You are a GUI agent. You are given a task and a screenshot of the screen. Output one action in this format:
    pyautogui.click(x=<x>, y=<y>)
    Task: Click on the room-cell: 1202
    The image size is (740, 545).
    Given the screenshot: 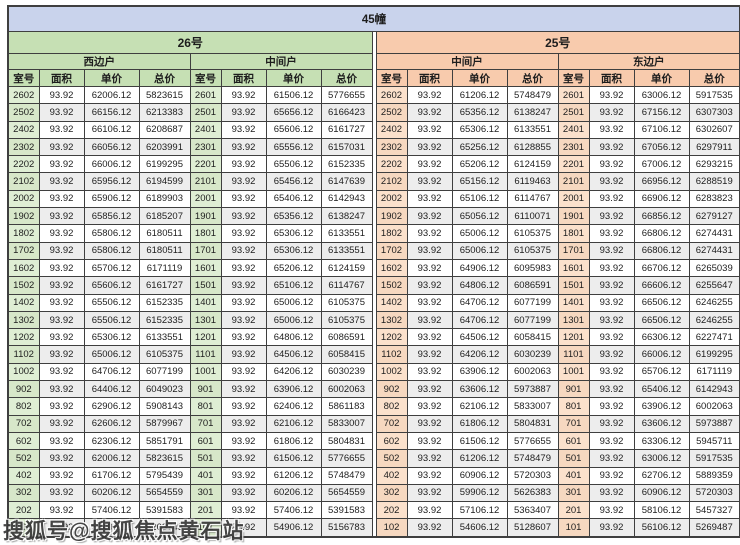 What is the action you would take?
    pyautogui.click(x=391, y=337)
    